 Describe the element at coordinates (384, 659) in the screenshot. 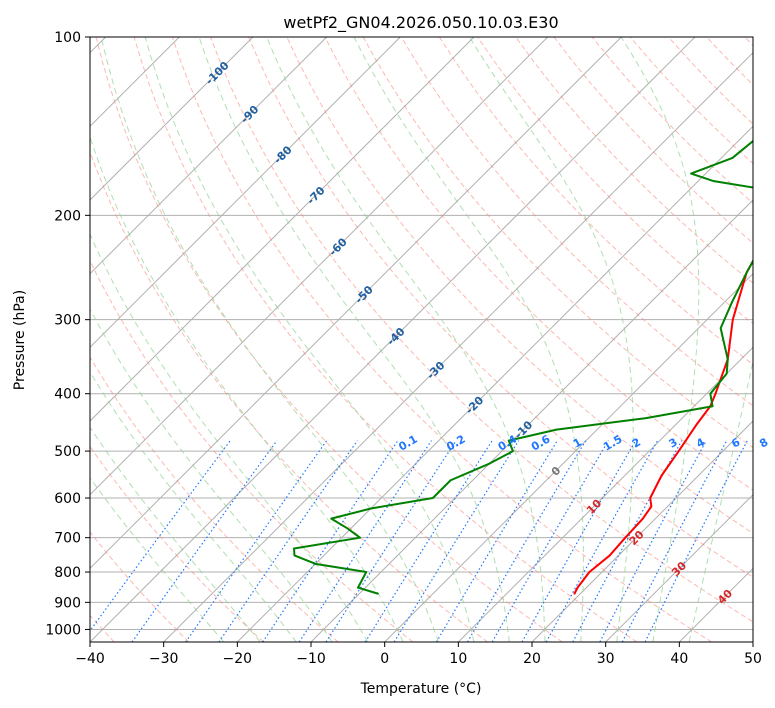

I see `x-tick-label: 0` at that location.